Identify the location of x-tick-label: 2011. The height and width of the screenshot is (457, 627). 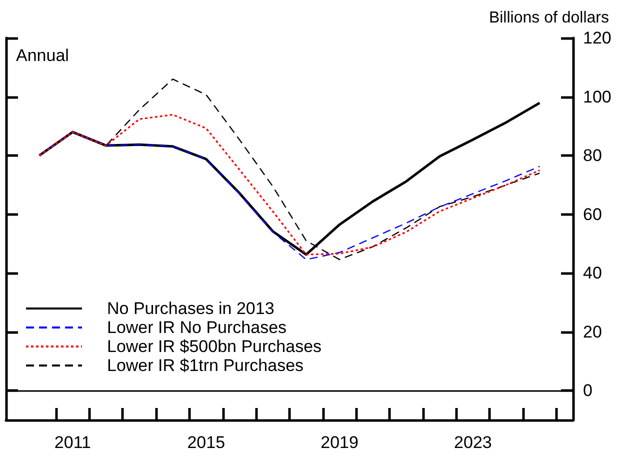
(72, 442).